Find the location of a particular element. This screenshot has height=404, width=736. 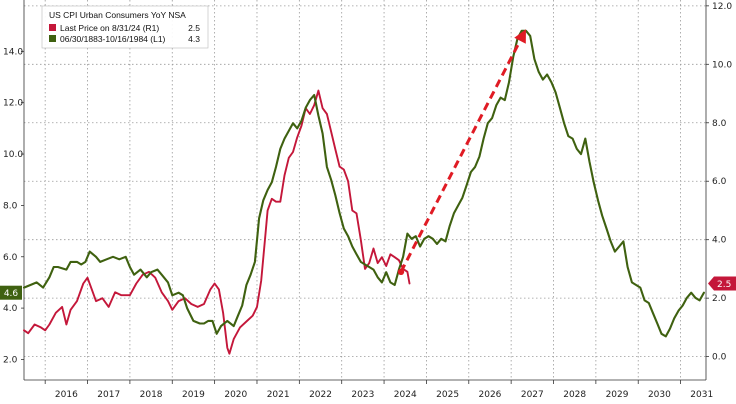

right-tick-label: 8.0 is located at coordinates (719, 124).